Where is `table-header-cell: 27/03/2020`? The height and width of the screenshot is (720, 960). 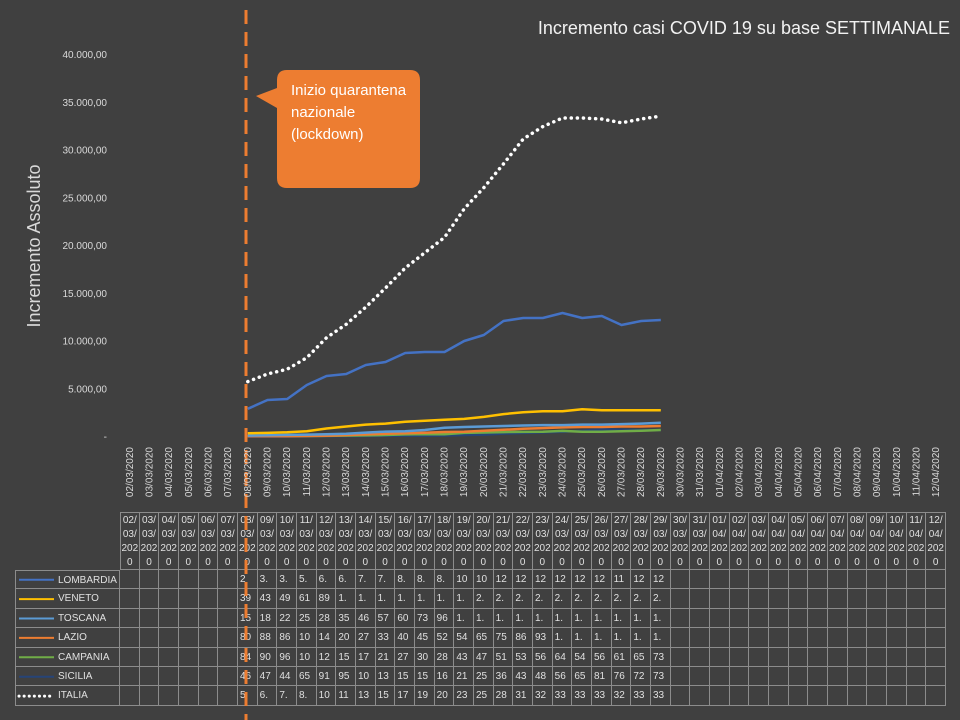
table-header-cell: 27/03/2020 is located at coordinates (621, 541).